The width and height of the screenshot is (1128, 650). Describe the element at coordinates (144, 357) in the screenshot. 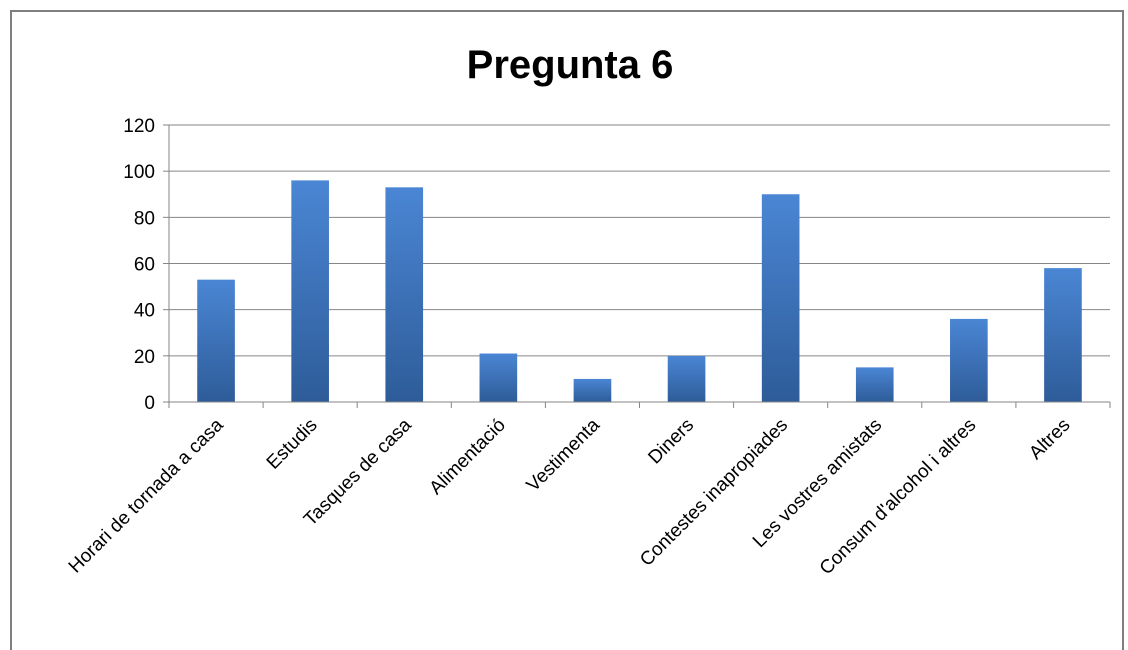

I see `y-tick-label: 20` at that location.